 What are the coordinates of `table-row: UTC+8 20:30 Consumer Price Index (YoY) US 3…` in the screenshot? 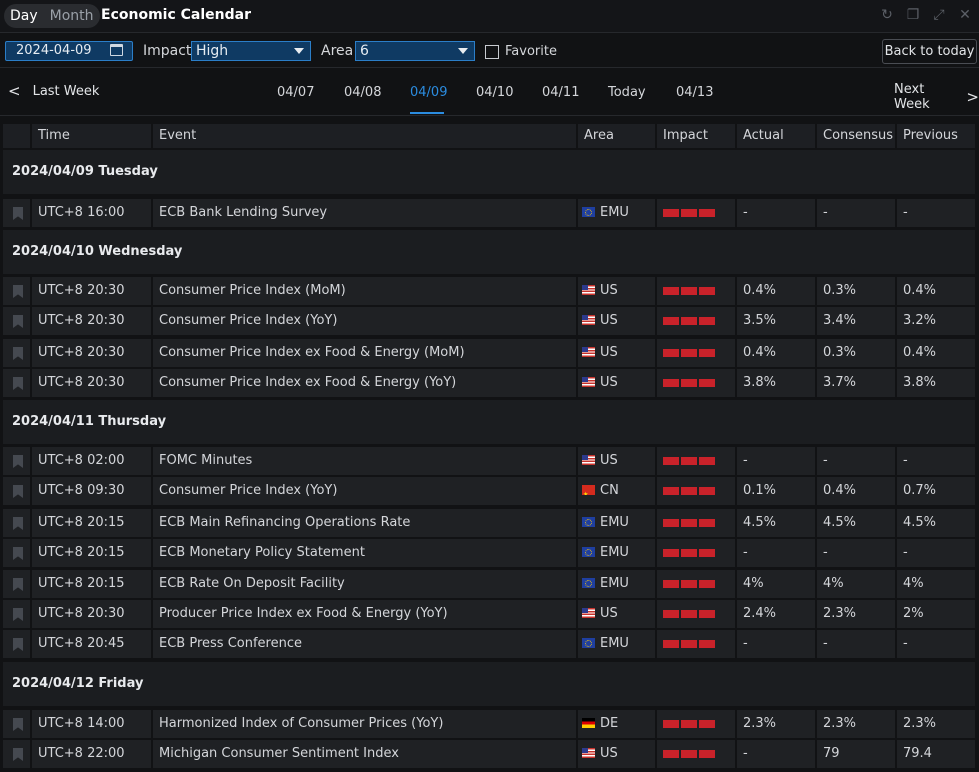 It's located at (489, 321).